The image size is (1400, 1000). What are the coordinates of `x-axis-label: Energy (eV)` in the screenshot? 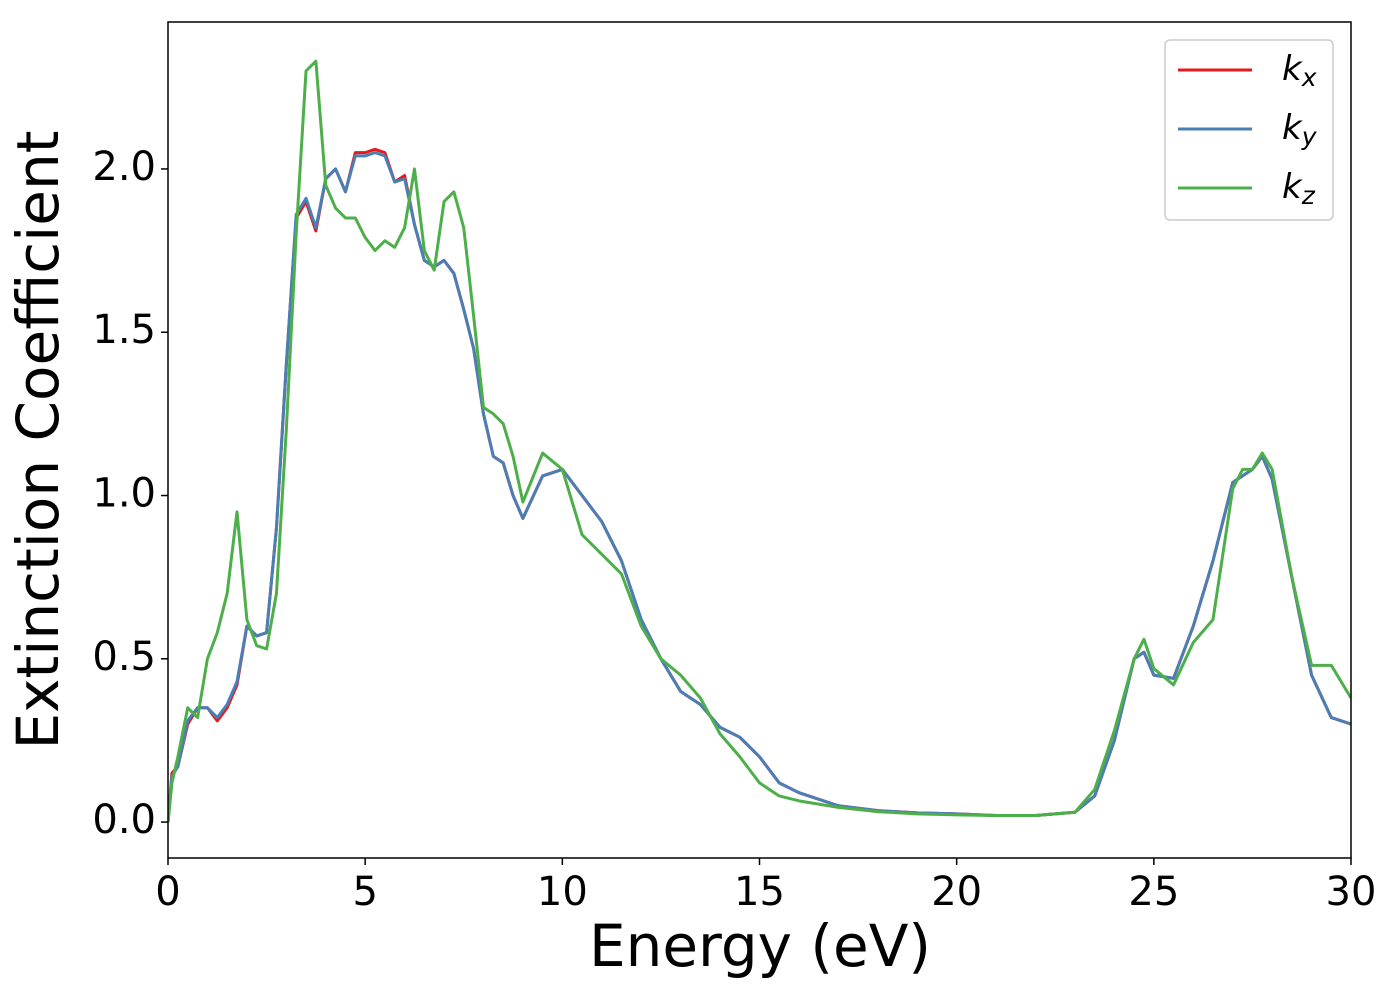 It's located at (760, 946).